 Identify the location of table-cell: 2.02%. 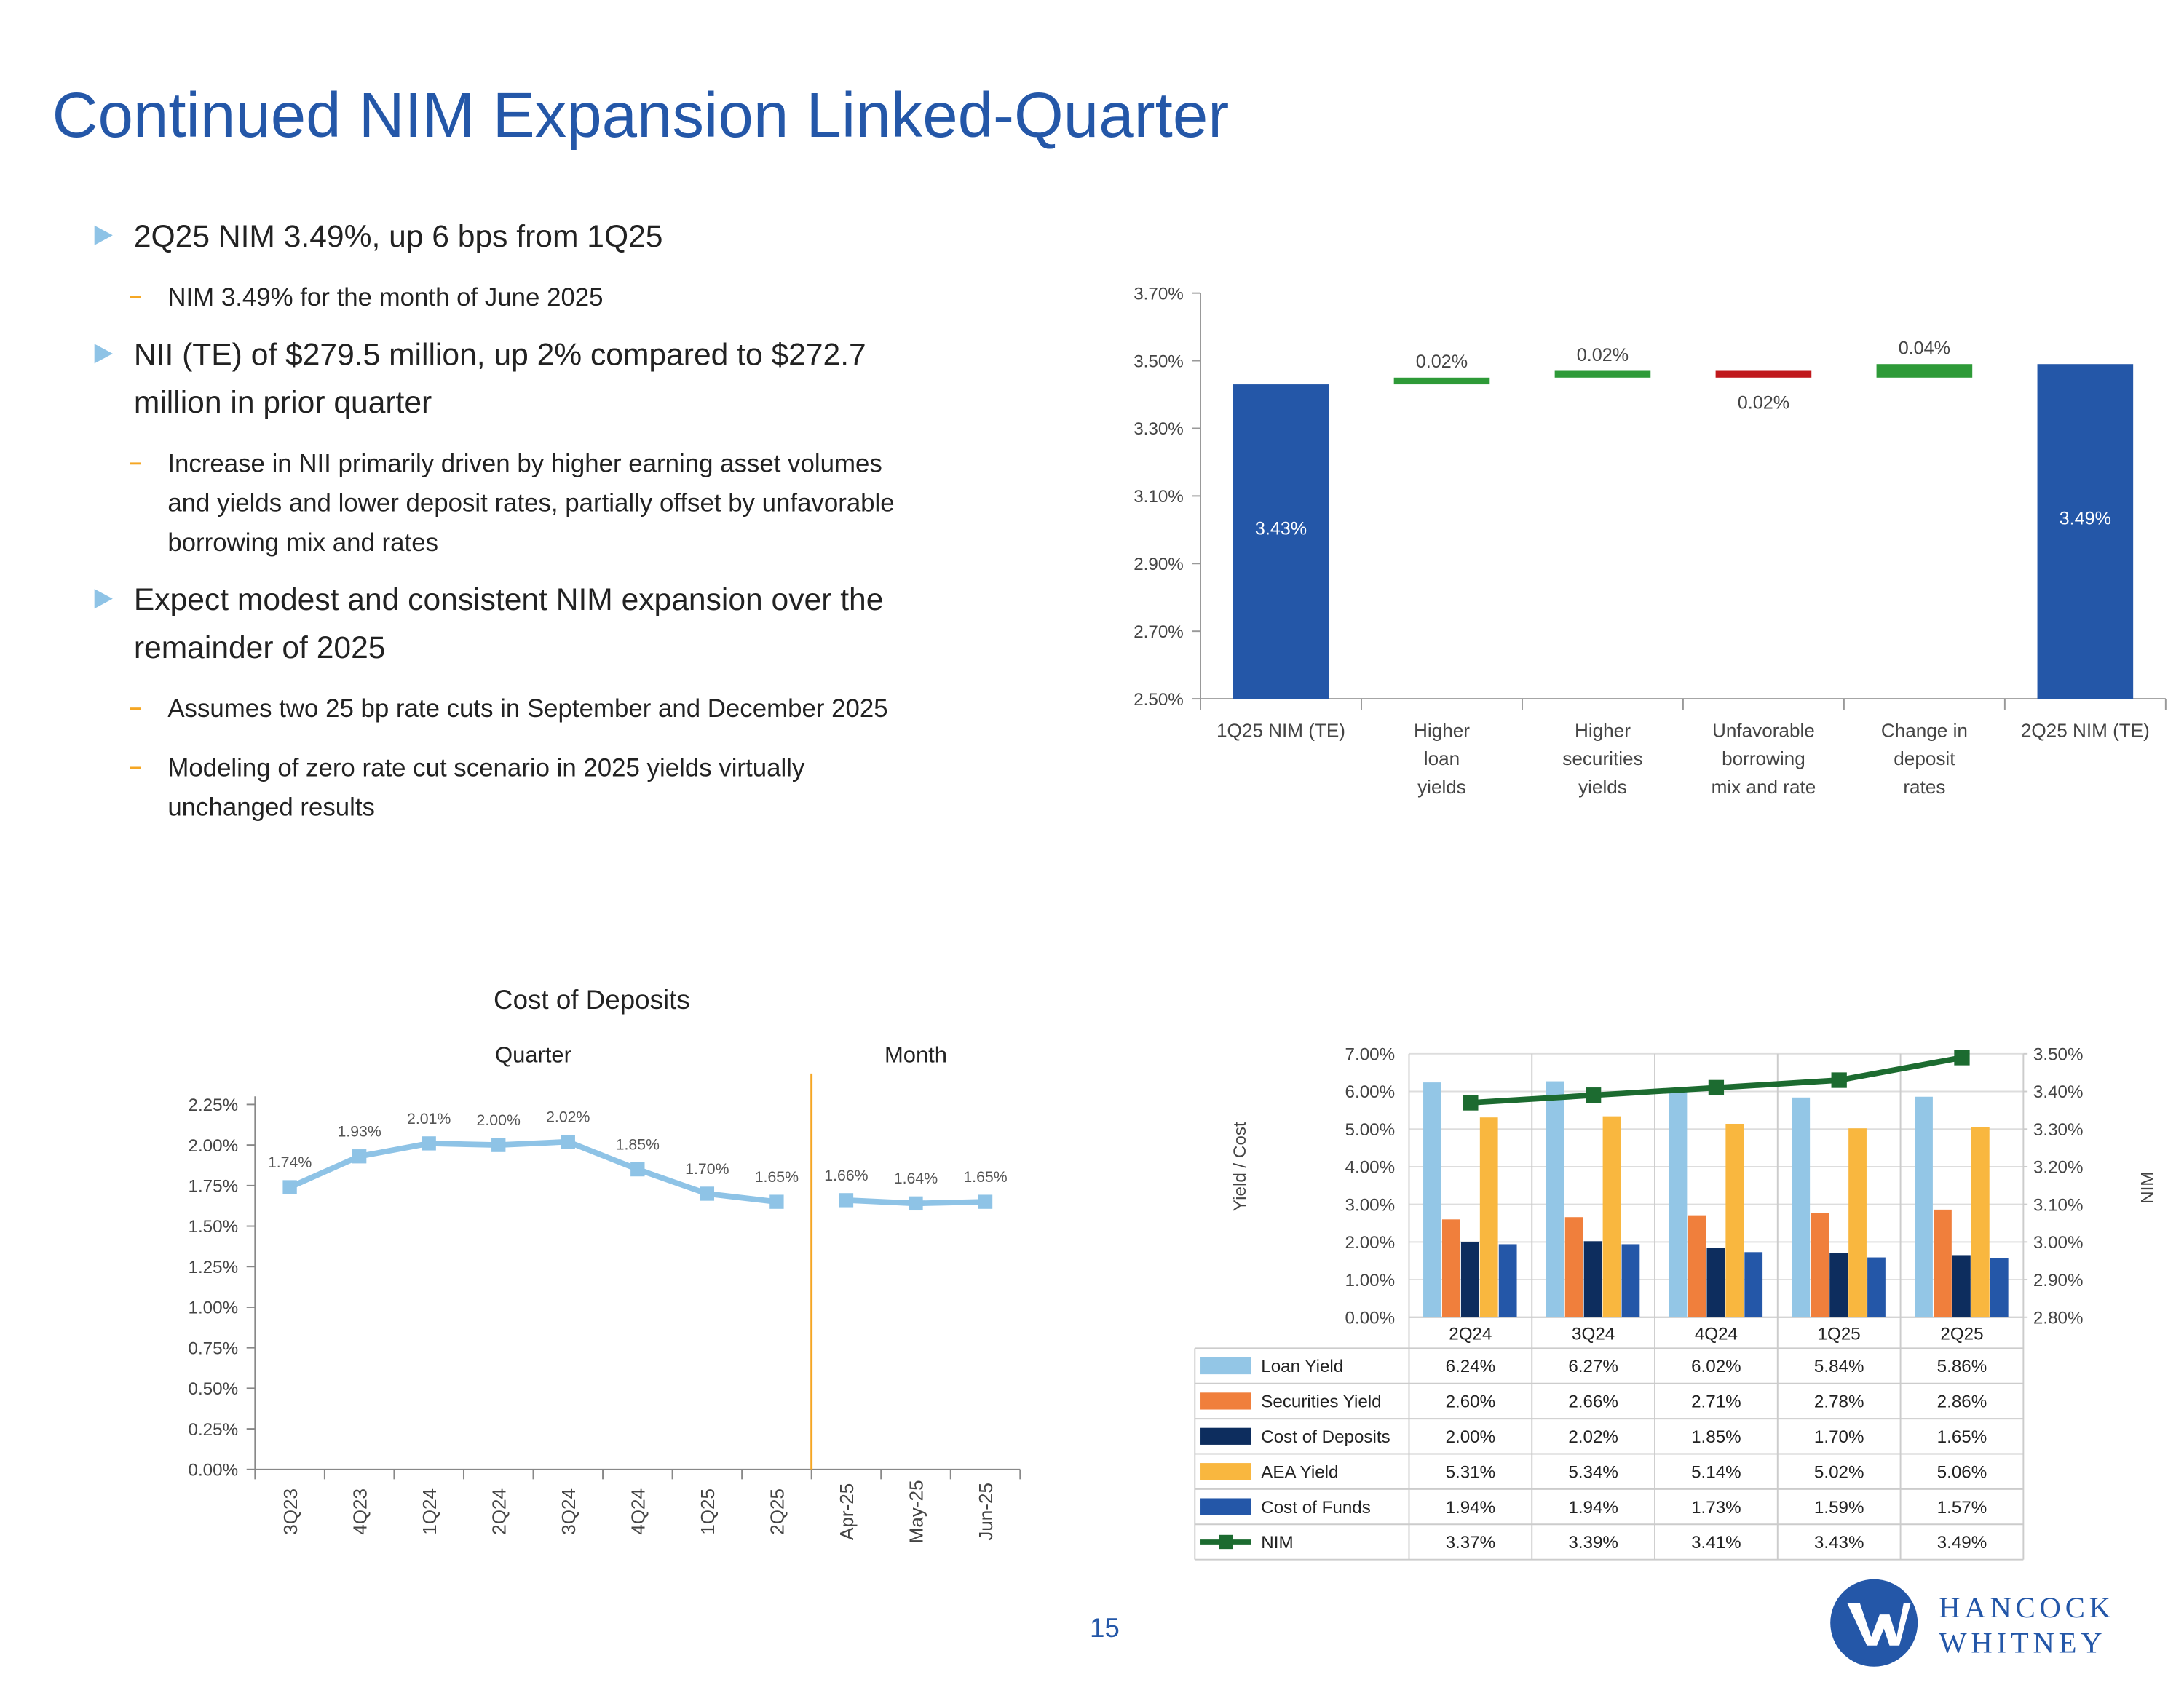
(1593, 1437).